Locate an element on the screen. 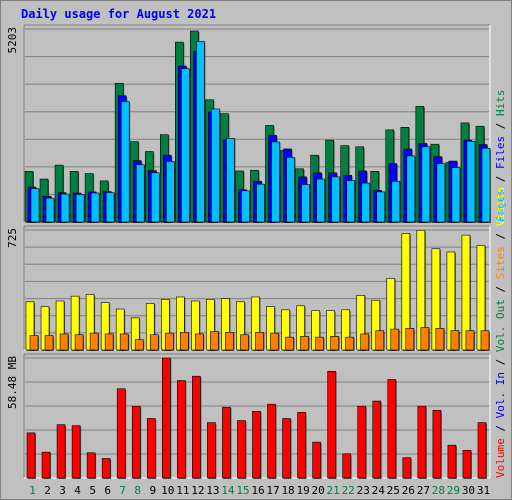 This screenshot has height=500, width=512. legend-volume-sites-visits-item-7: / is located at coordinates (500, 236).